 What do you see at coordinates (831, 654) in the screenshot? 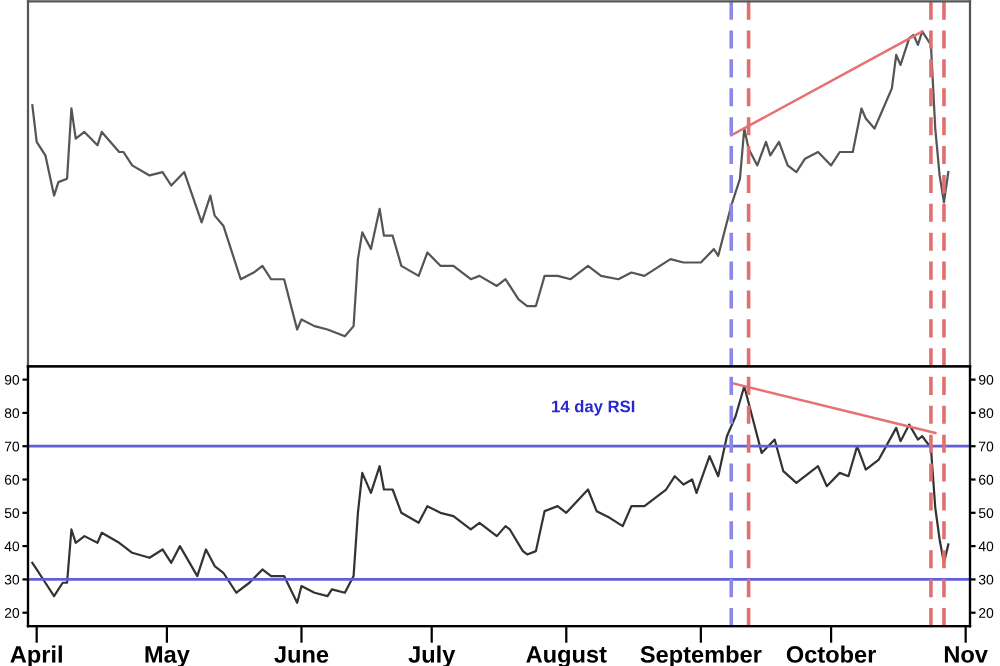
I see `x-tick-label: October` at bounding box center [831, 654].